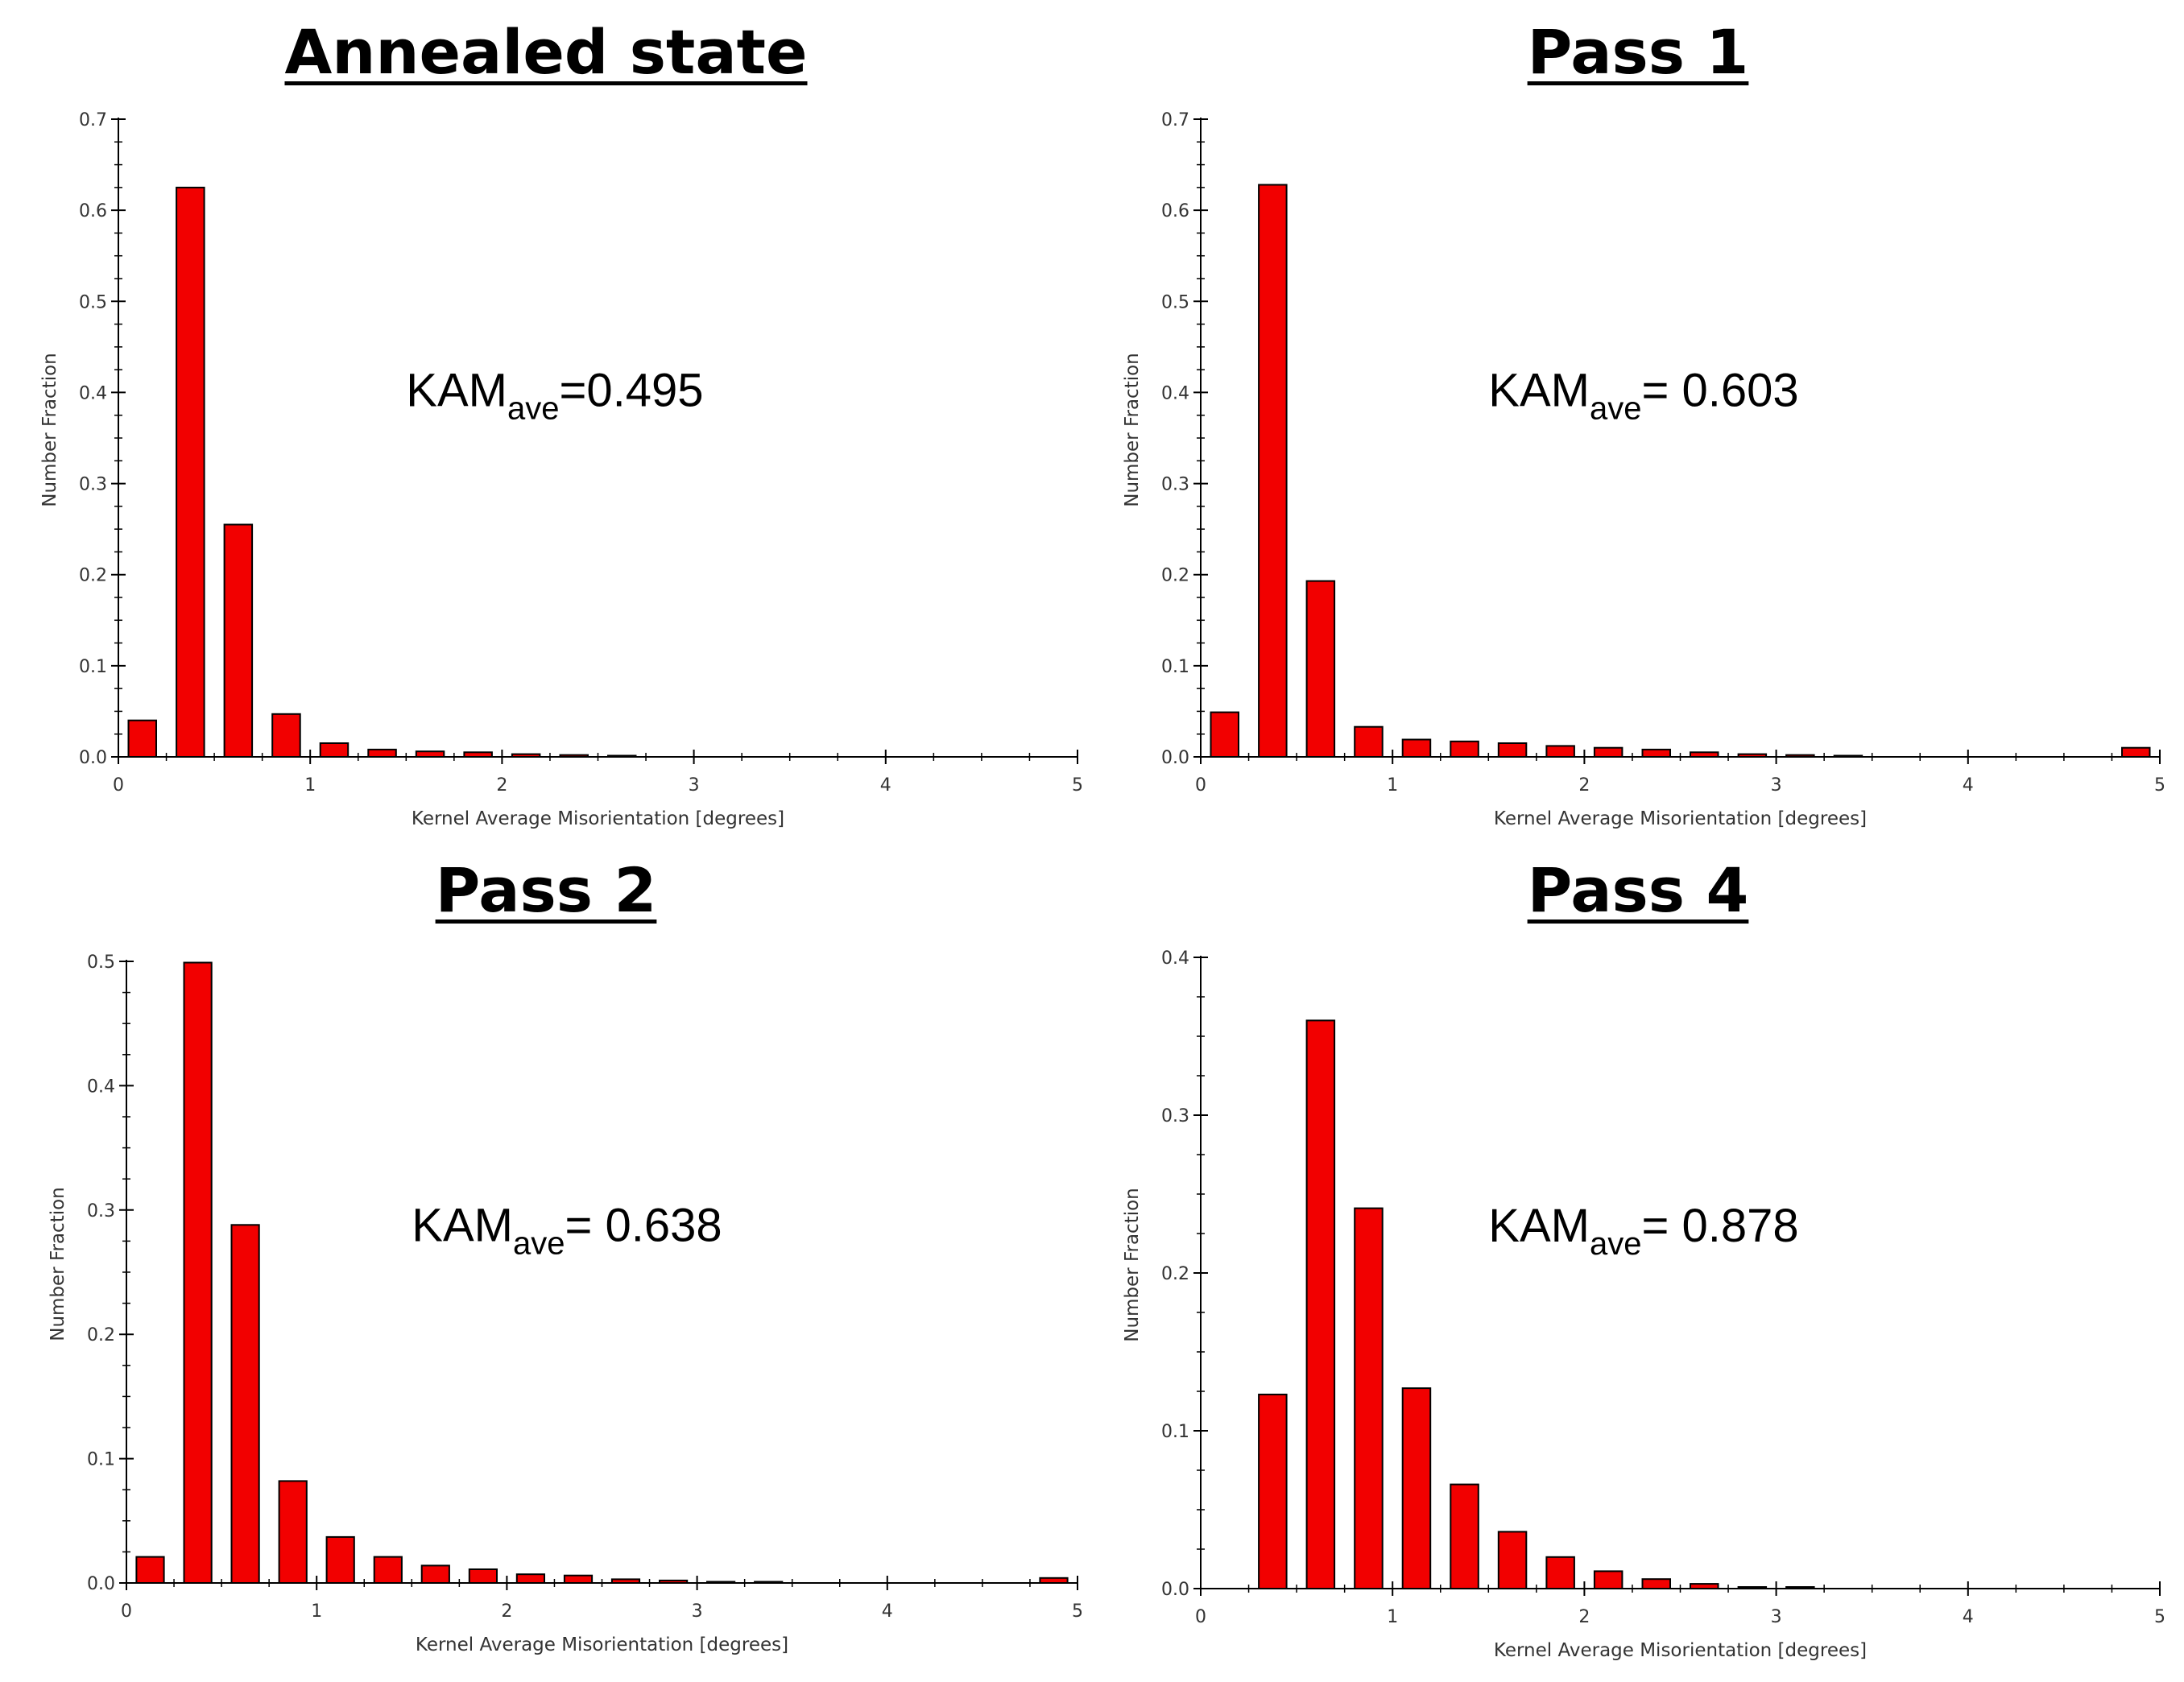 The image size is (2184, 1682). I want to click on chart-title: Pass 1, so click(1638, 52).